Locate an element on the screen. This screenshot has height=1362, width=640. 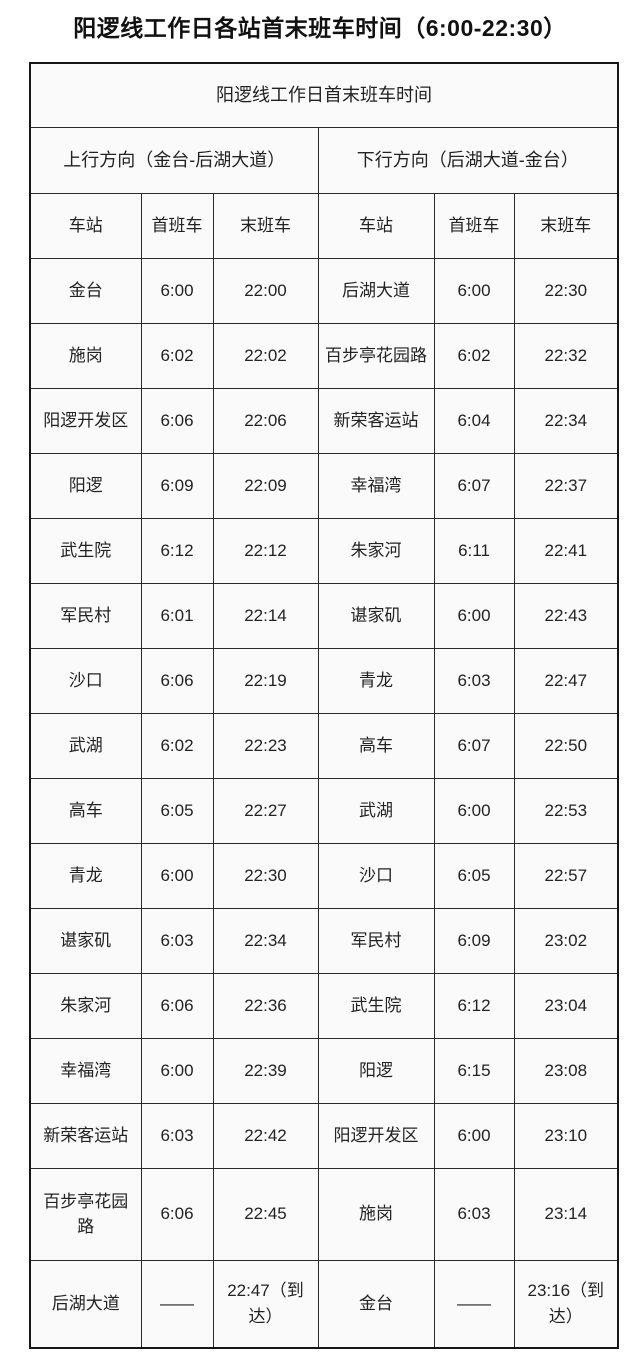
direction-header-row: 上行方向（金台-后湖大道） 下行方向（后湖大道-金台） is located at coordinates (324, 160).